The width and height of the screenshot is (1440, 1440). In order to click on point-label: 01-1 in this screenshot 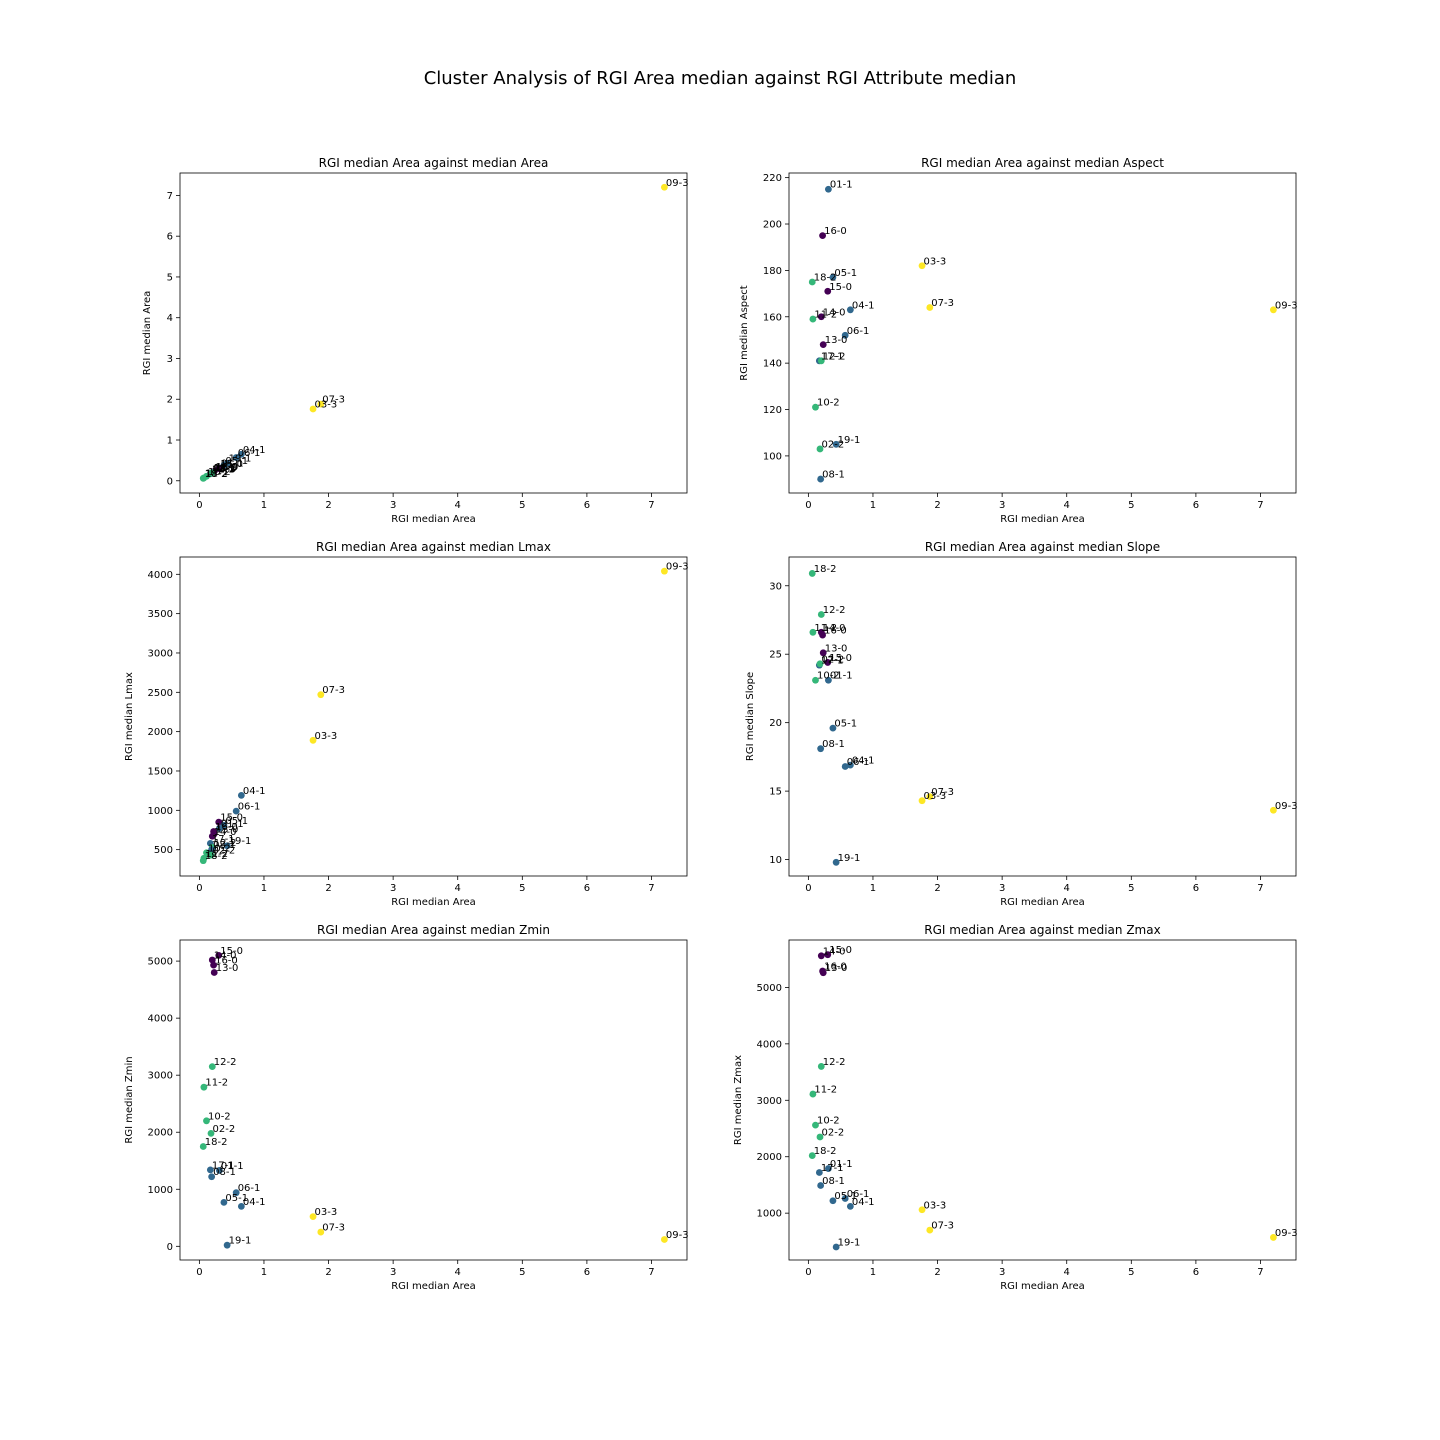, I will do `click(841, 676)`.